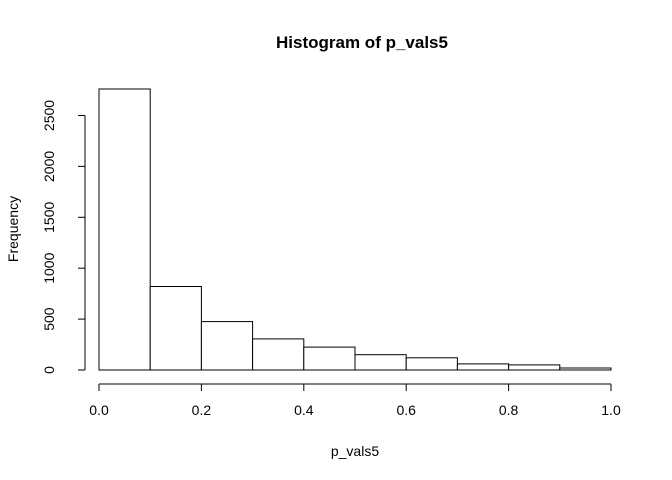 This screenshot has width=672, height=480. I want to click on y-tick-label: 2000, so click(49, 166).